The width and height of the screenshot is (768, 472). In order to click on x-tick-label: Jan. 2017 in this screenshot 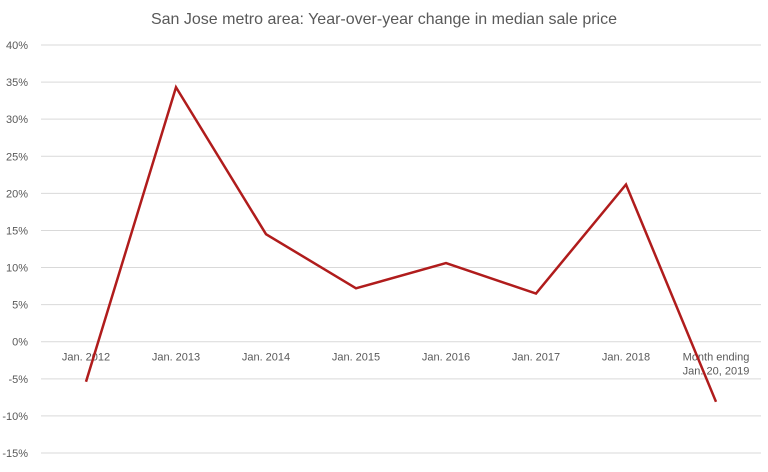, I will do `click(536, 358)`.